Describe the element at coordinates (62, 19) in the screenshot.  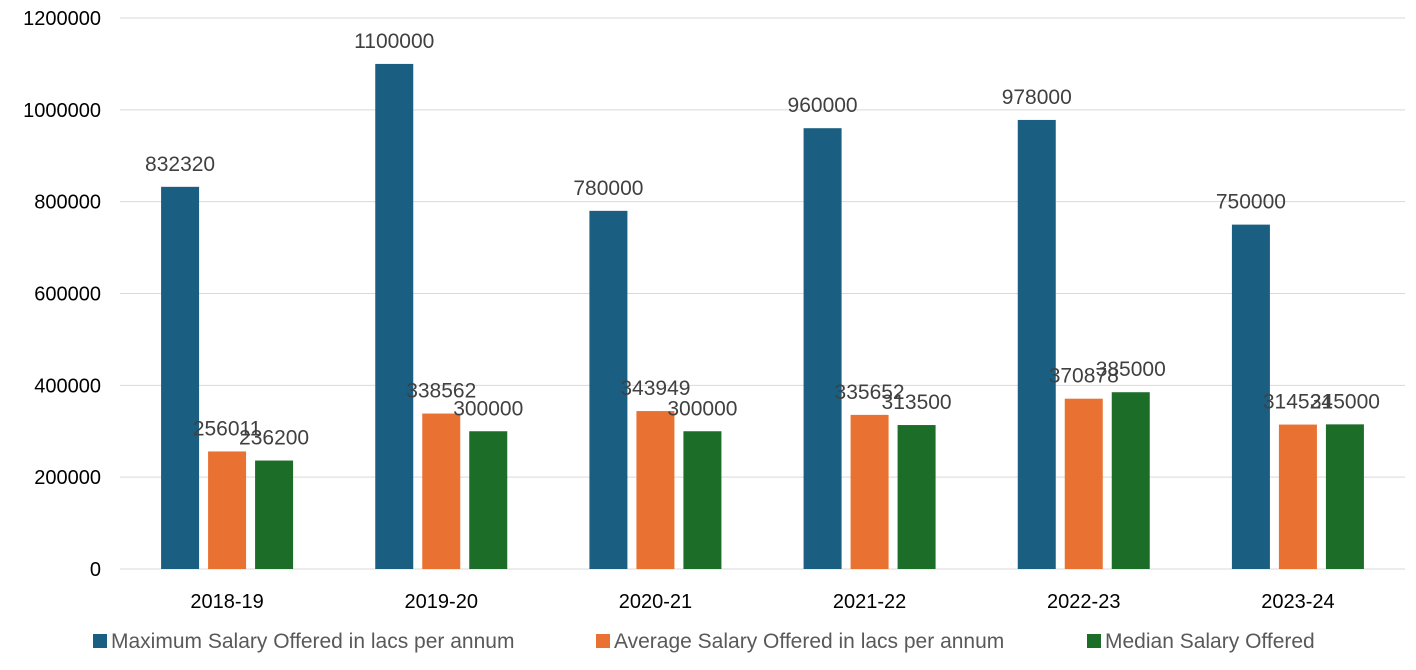
I see `y-tick-label: 1200000` at that location.